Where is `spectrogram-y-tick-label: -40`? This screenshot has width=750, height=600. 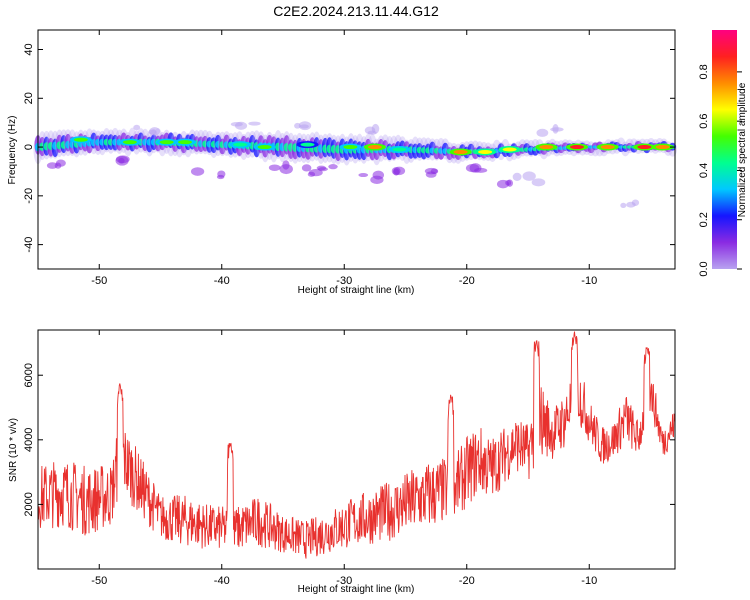 spectrogram-y-tick-label: -40 is located at coordinates (29, 245).